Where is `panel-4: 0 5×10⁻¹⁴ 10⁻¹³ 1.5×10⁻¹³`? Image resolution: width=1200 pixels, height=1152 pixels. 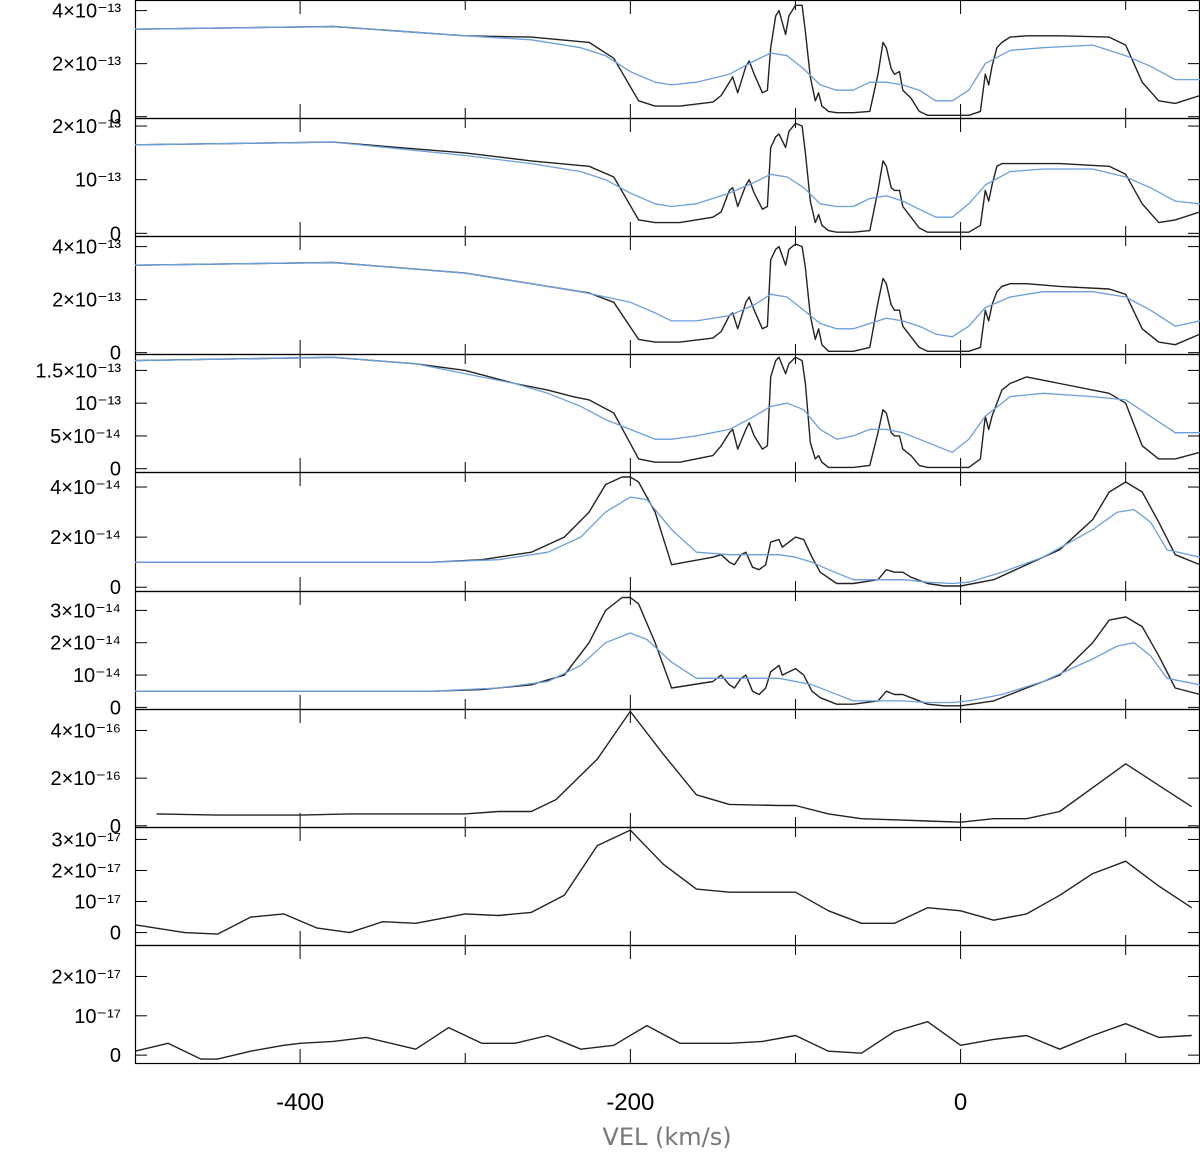
panel-4: 0 5×10⁻¹⁴ 10⁻¹³ 1.5×10⁻¹³ is located at coordinates (617, 417).